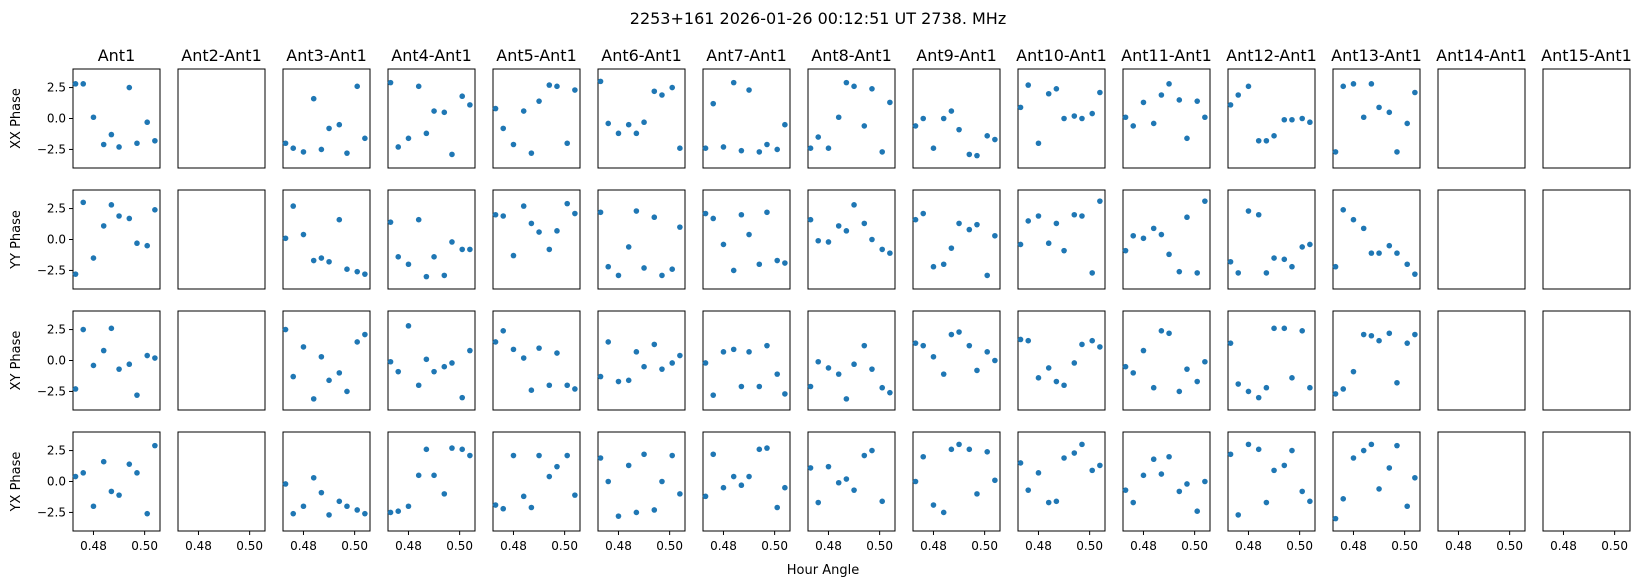 This screenshot has width=1636, height=586. Describe the element at coordinates (16, 118) in the screenshot. I see `row-label: XX Phase` at that location.